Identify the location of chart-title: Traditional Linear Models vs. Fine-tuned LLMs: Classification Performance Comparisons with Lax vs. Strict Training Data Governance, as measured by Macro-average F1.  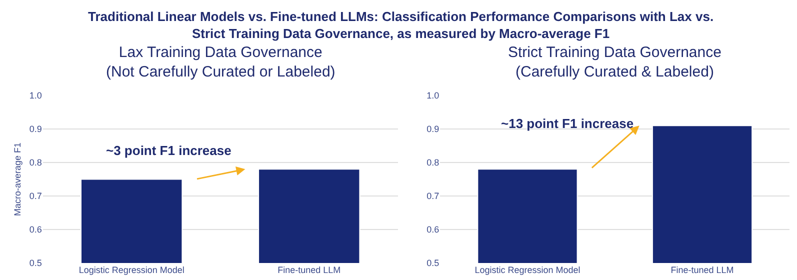
(401, 25).